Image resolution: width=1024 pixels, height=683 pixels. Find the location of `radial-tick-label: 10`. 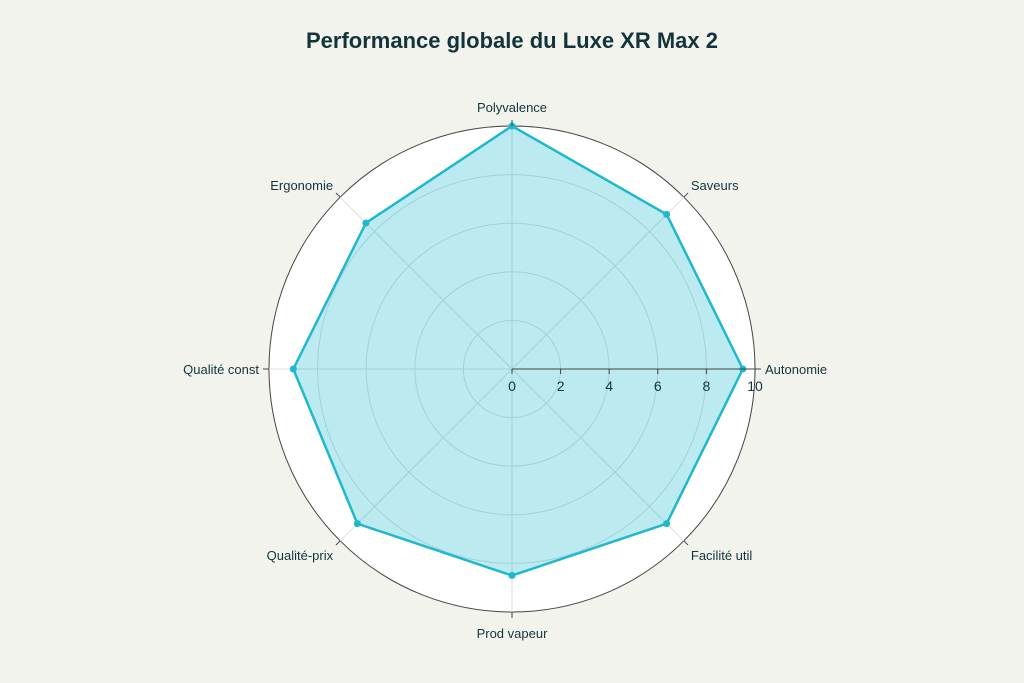

radial-tick-label: 10 is located at coordinates (755, 386).